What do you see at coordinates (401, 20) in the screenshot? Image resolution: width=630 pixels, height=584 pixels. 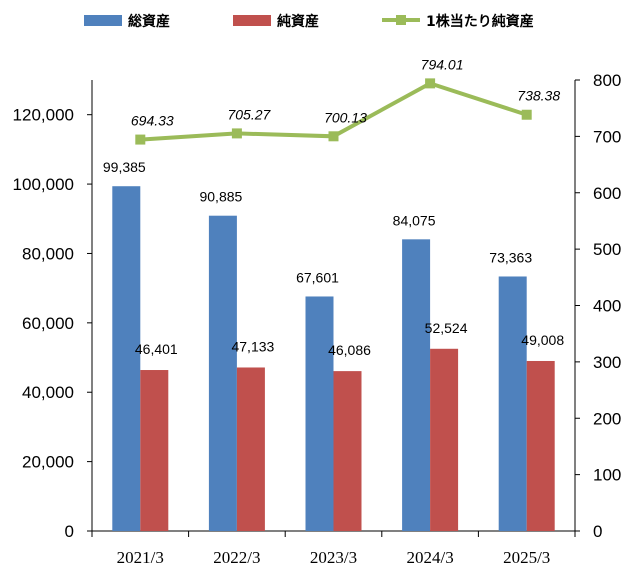 I see `legend-marker` at bounding box center [401, 20].